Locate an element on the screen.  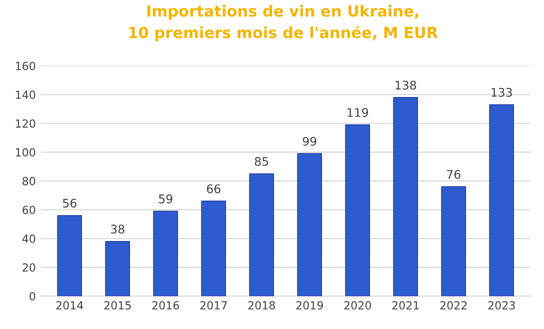
y-tick-label: 40 is located at coordinates (29, 238).